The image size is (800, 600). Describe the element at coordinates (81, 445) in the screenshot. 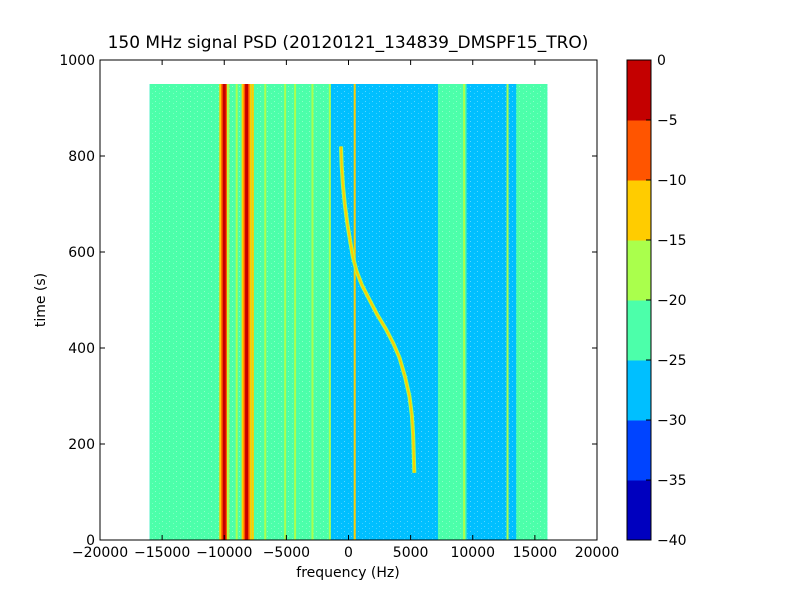

I see `y-tick-label: 200` at that location.